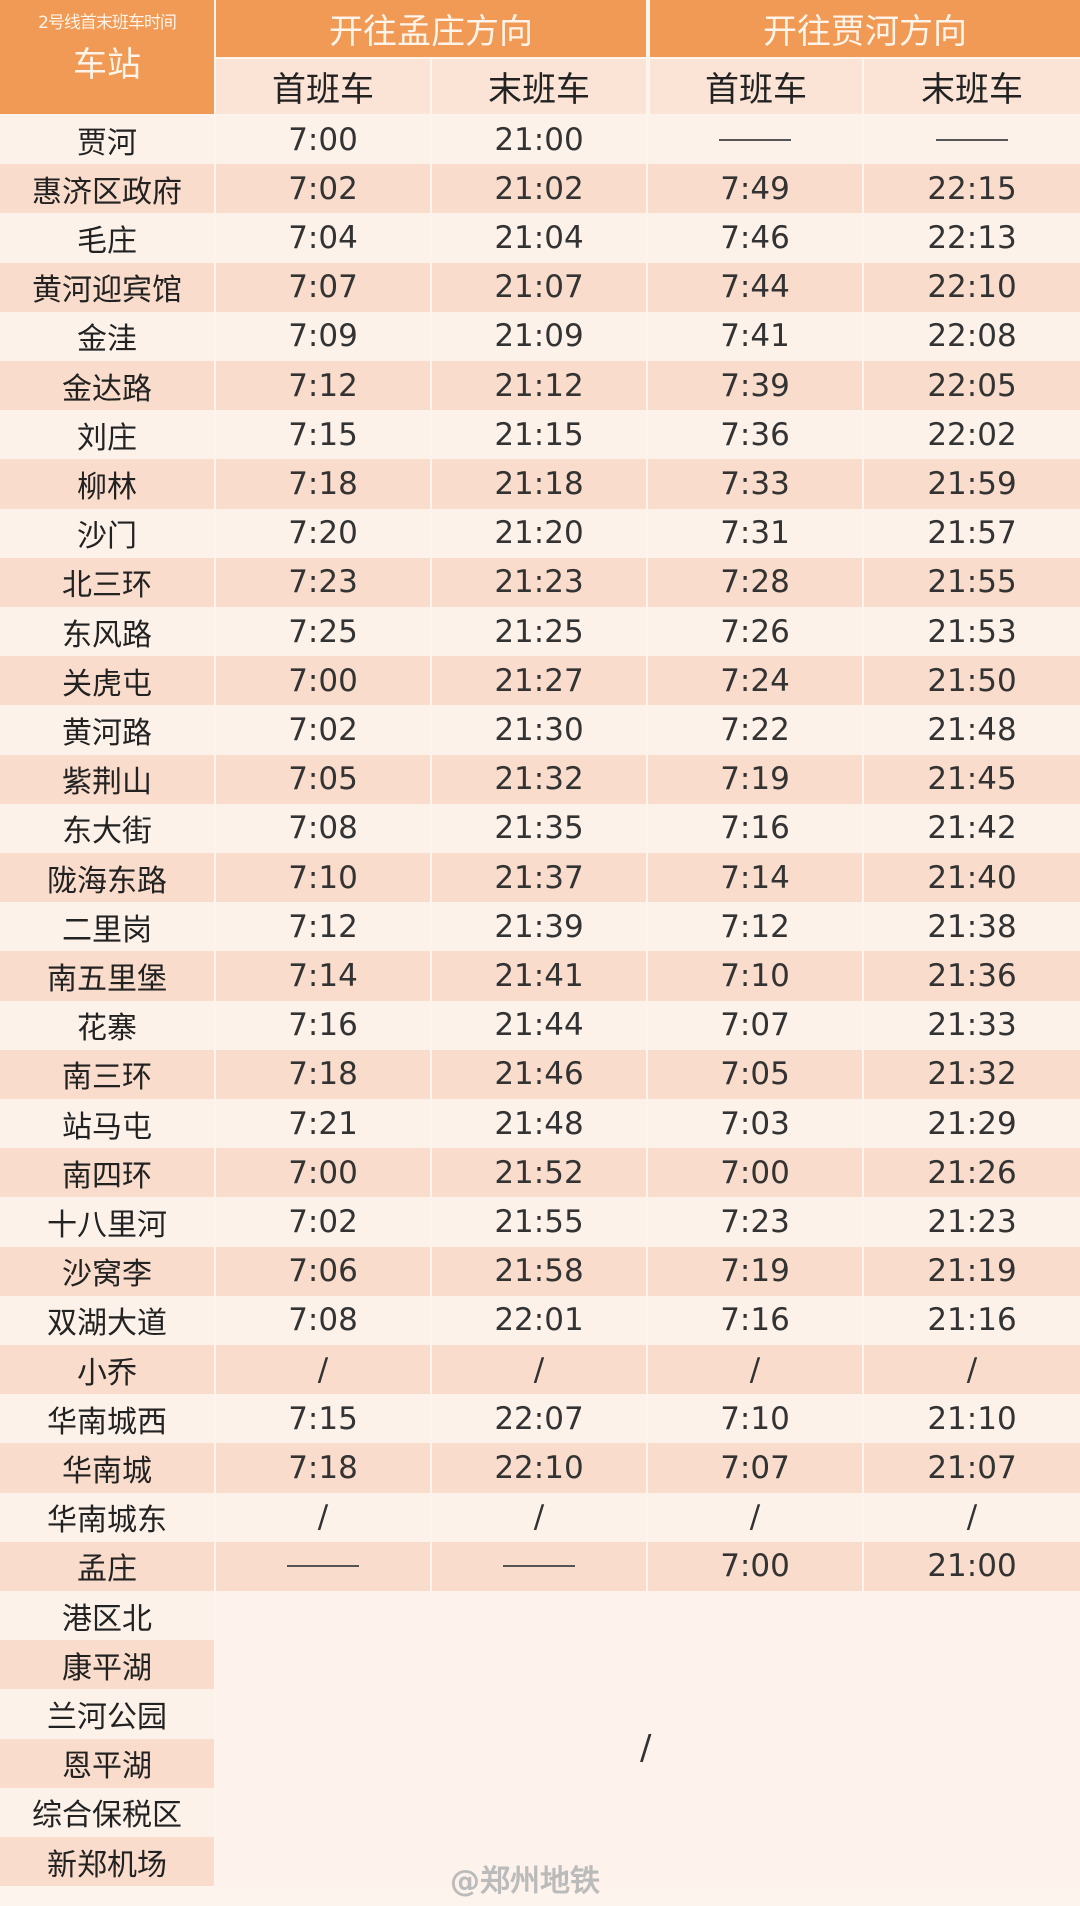  What do you see at coordinates (107, 1619) in the screenshot?
I see `station-name-text: 港区北` at bounding box center [107, 1619].